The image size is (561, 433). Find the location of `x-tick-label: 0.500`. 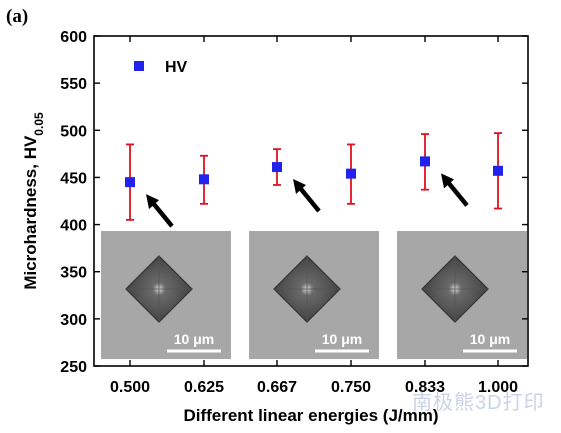

x-tick-label: 0.500 is located at coordinates (130, 387).